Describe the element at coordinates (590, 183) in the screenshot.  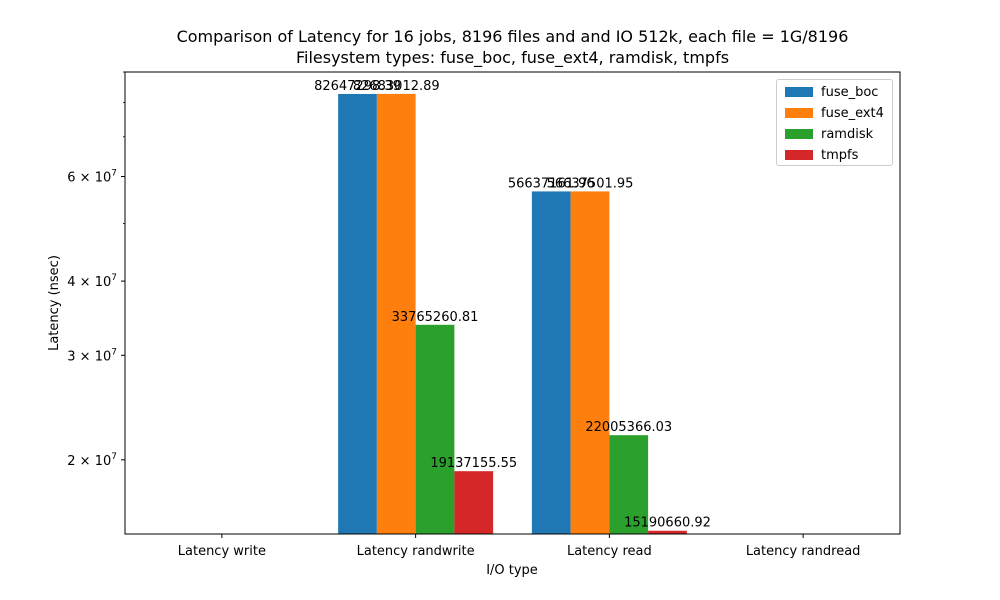
I see `data-label-fuse-ext4-2: 56637501.95` at that location.